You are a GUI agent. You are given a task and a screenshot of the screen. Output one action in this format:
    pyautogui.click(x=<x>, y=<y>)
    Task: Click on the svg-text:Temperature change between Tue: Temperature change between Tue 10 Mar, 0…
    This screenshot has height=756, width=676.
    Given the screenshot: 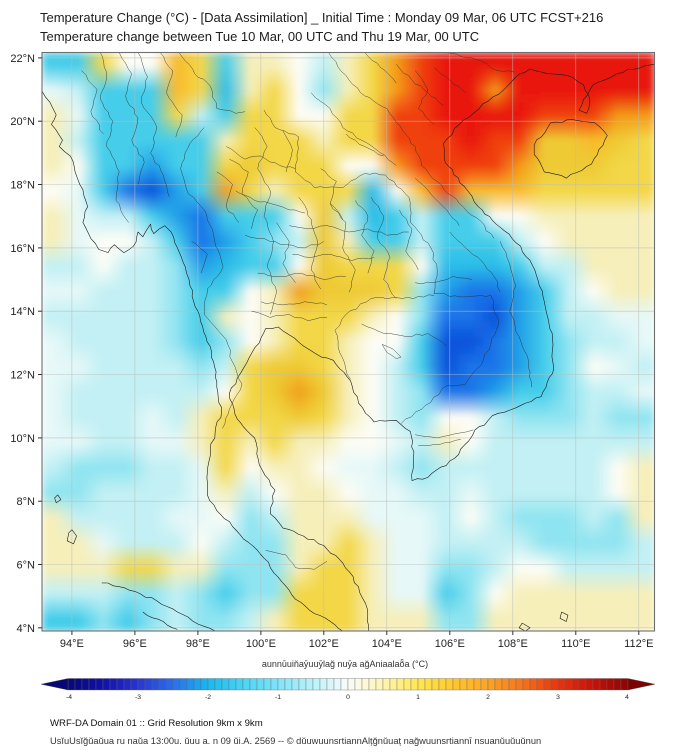 What is the action you would take?
    pyautogui.click(x=259, y=36)
    